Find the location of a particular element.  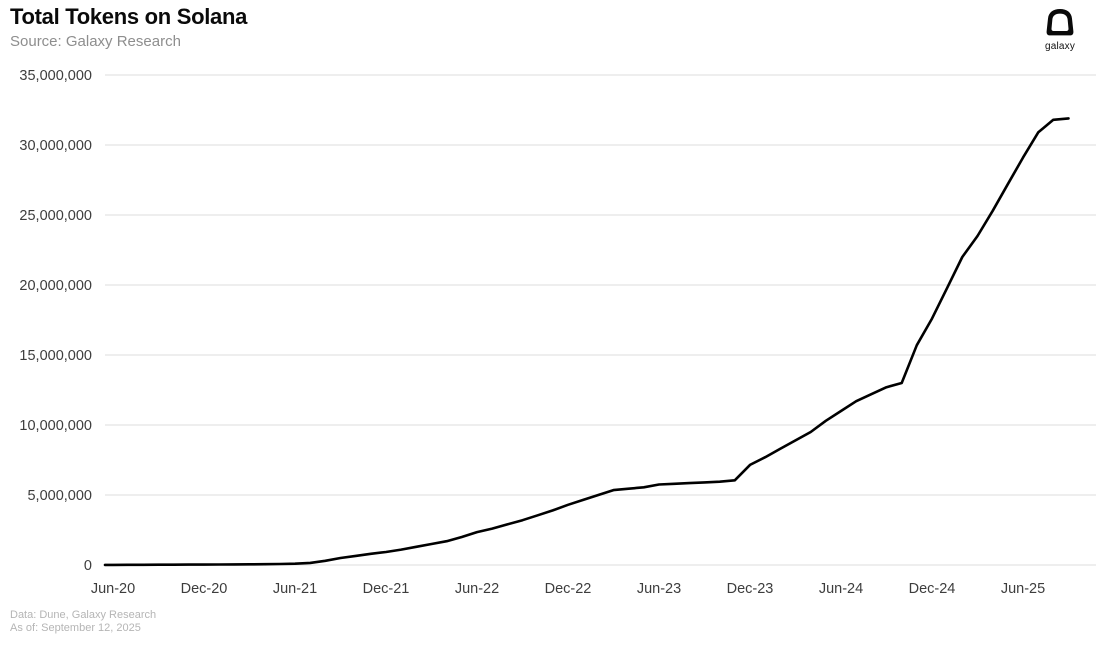

footer-as-of-date: As of: September 12, 2025 is located at coordinates (75, 628).